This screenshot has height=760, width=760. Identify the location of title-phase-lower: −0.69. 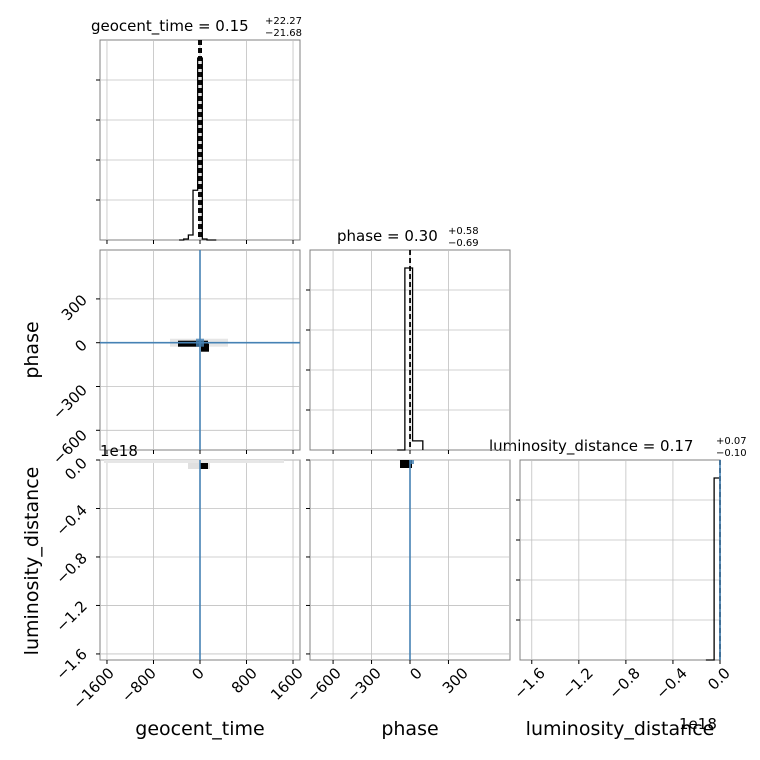
(463, 243).